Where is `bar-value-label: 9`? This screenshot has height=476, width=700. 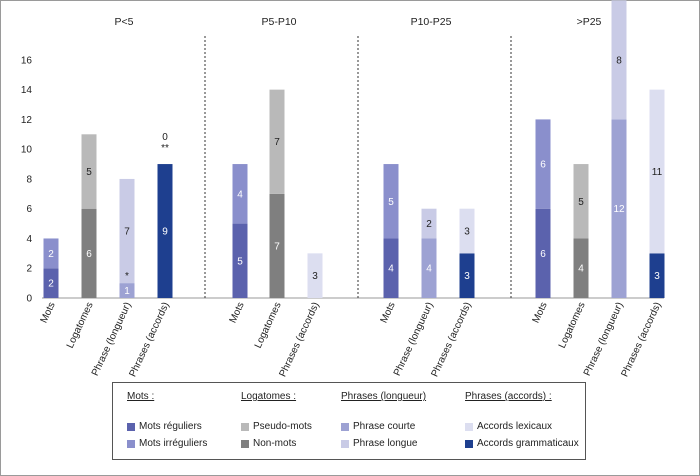
bar-value-label: 9 is located at coordinates (165, 232).